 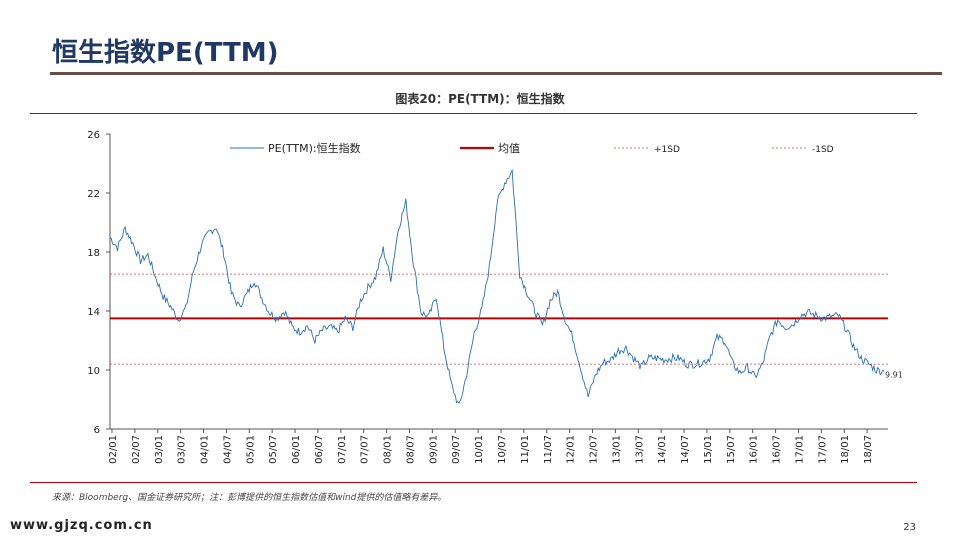 What do you see at coordinates (93, 312) in the screenshot?
I see `y-tick-label: 14` at bounding box center [93, 312].